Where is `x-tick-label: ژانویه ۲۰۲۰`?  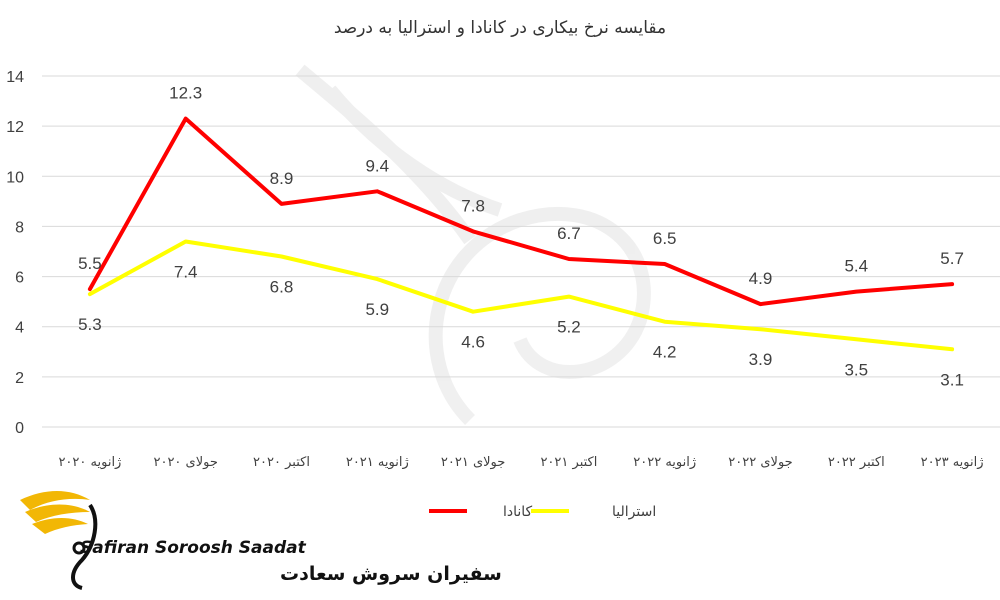
x-tick-label: ژانویه ۲۰۲۰ is located at coordinates (89, 462).